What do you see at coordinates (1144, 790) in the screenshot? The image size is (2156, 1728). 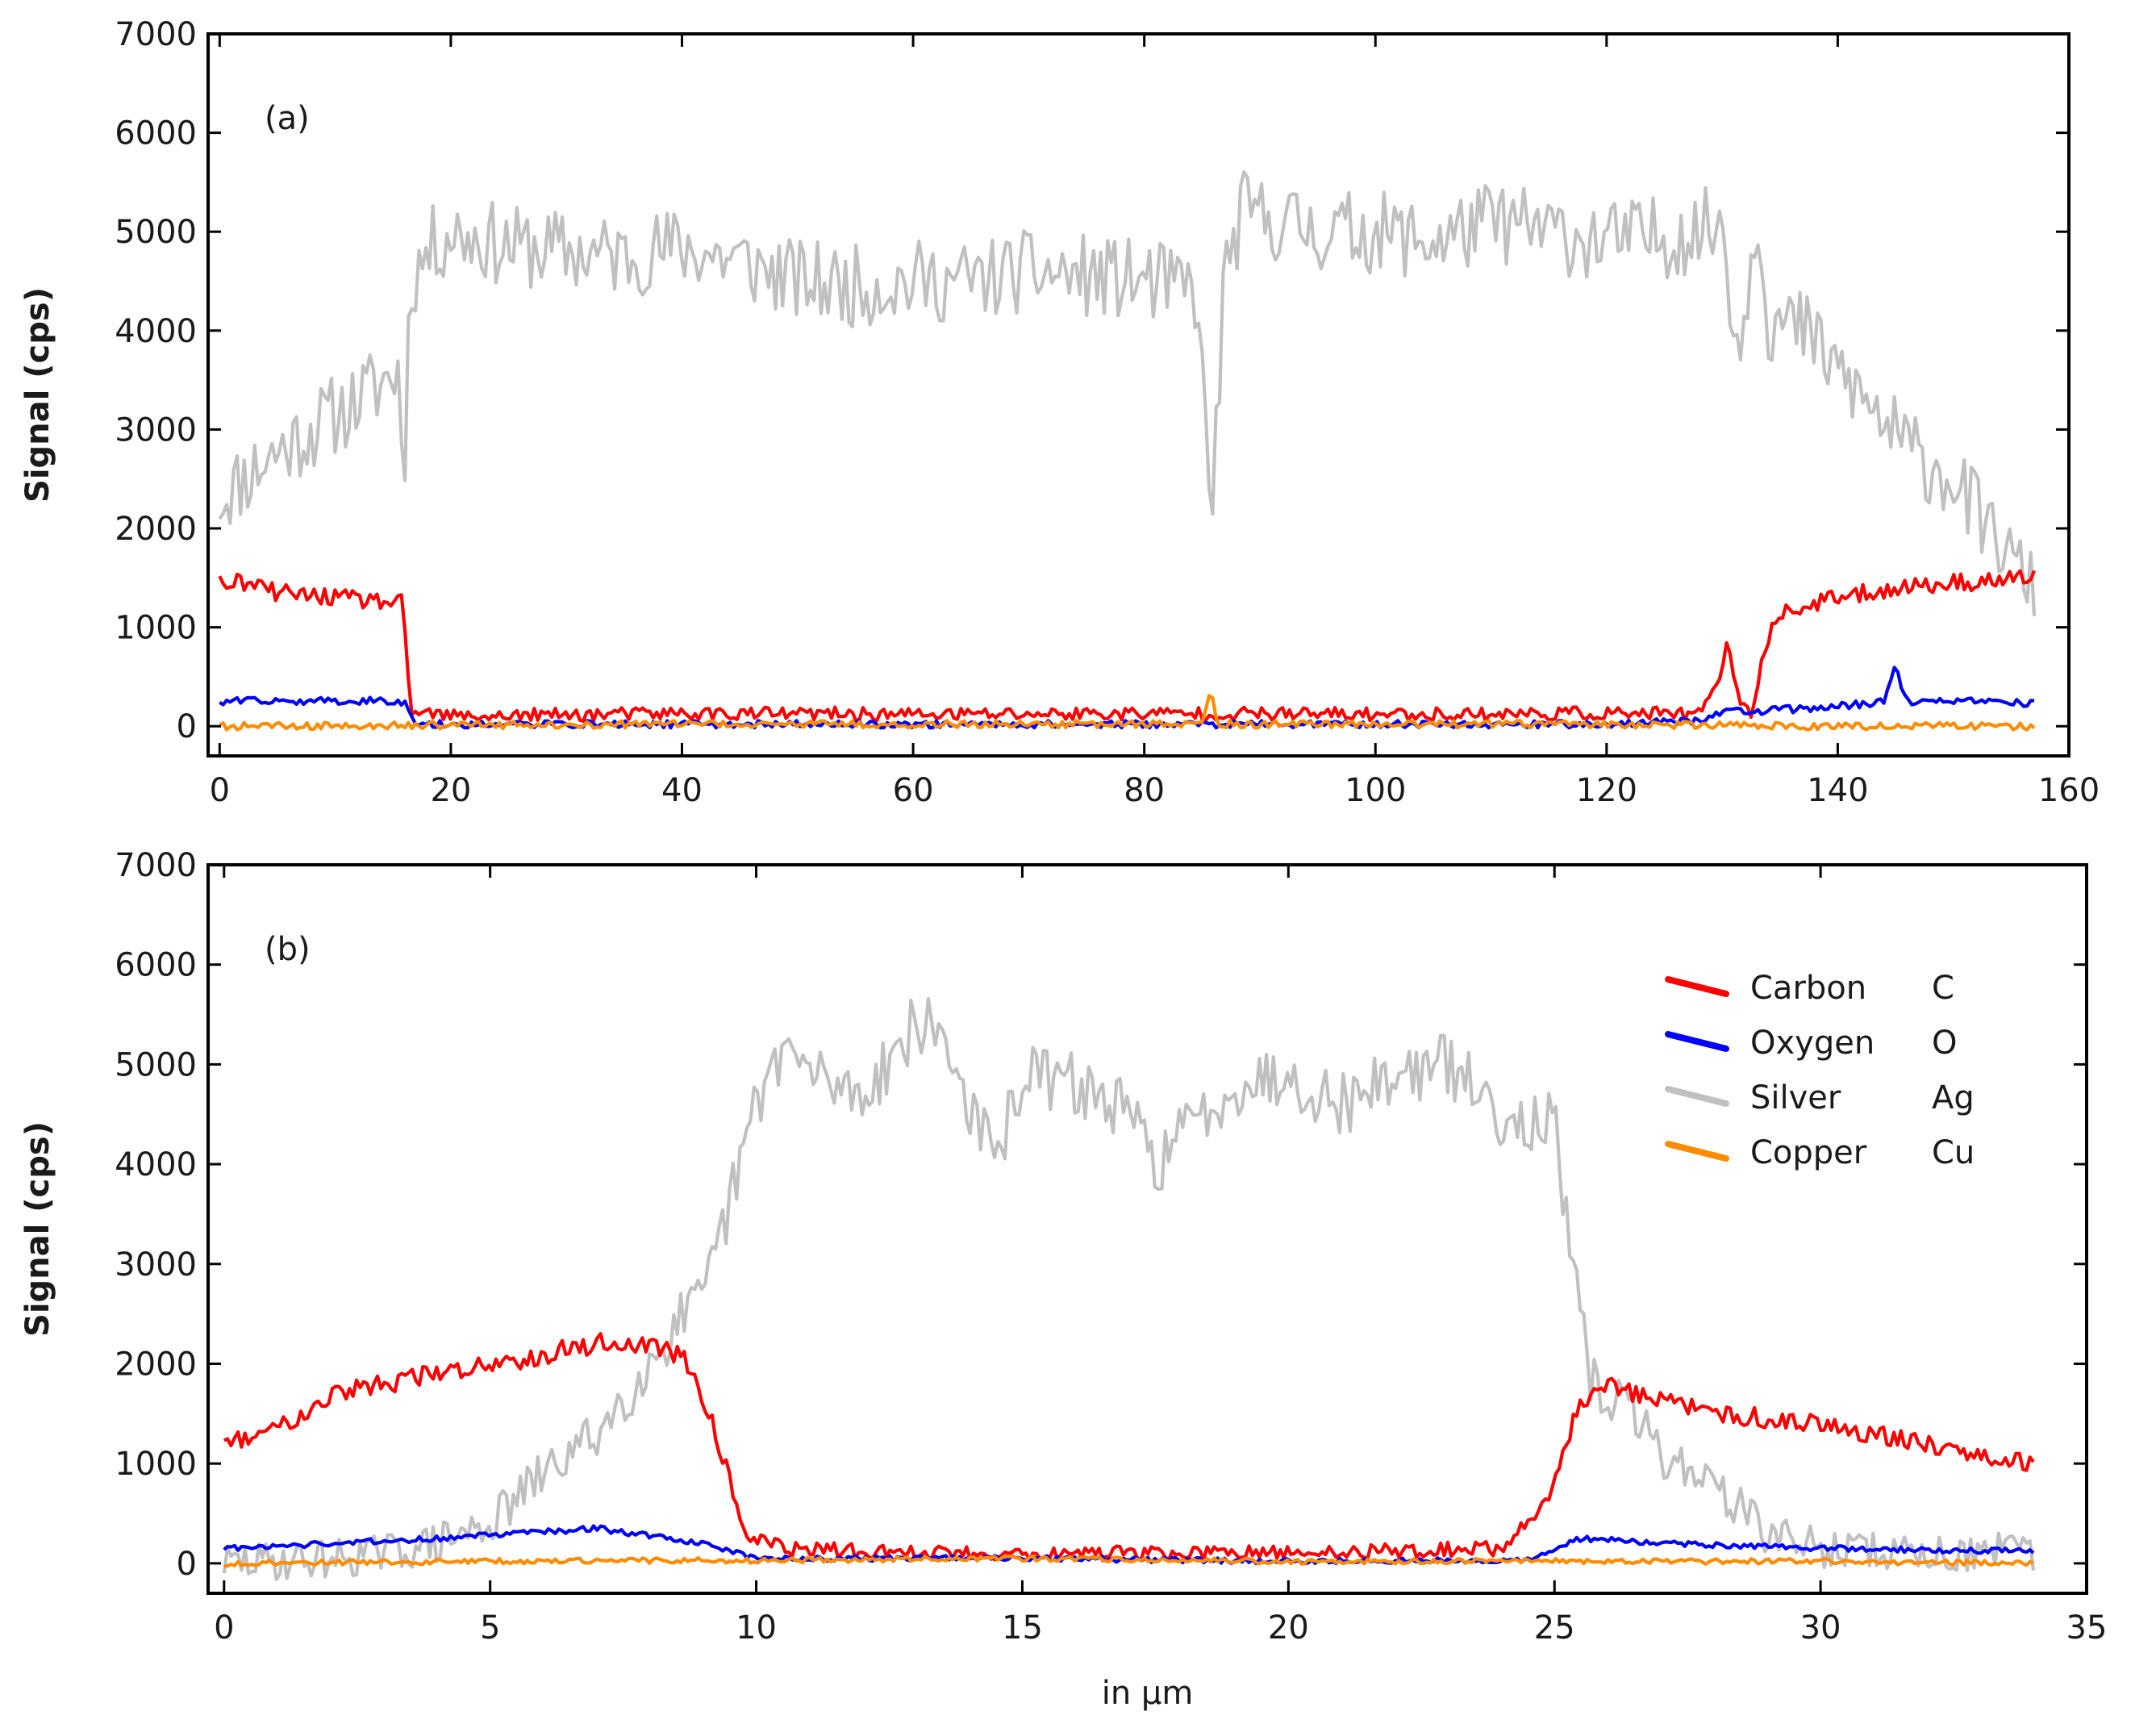 I see `x-tick-label: 80` at bounding box center [1144, 790].